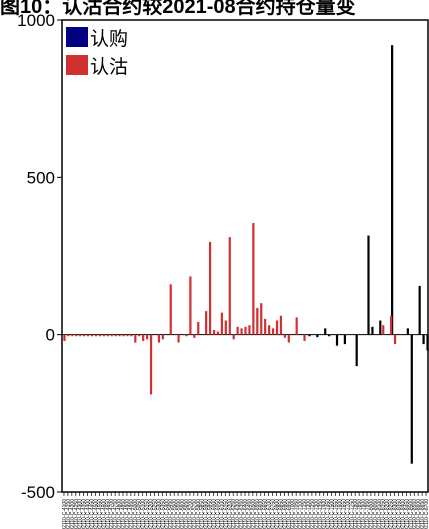 The image size is (429, 529). What do you see at coordinates (38, 492) in the screenshot?
I see `y-tick-label-0: -500` at bounding box center [38, 492].